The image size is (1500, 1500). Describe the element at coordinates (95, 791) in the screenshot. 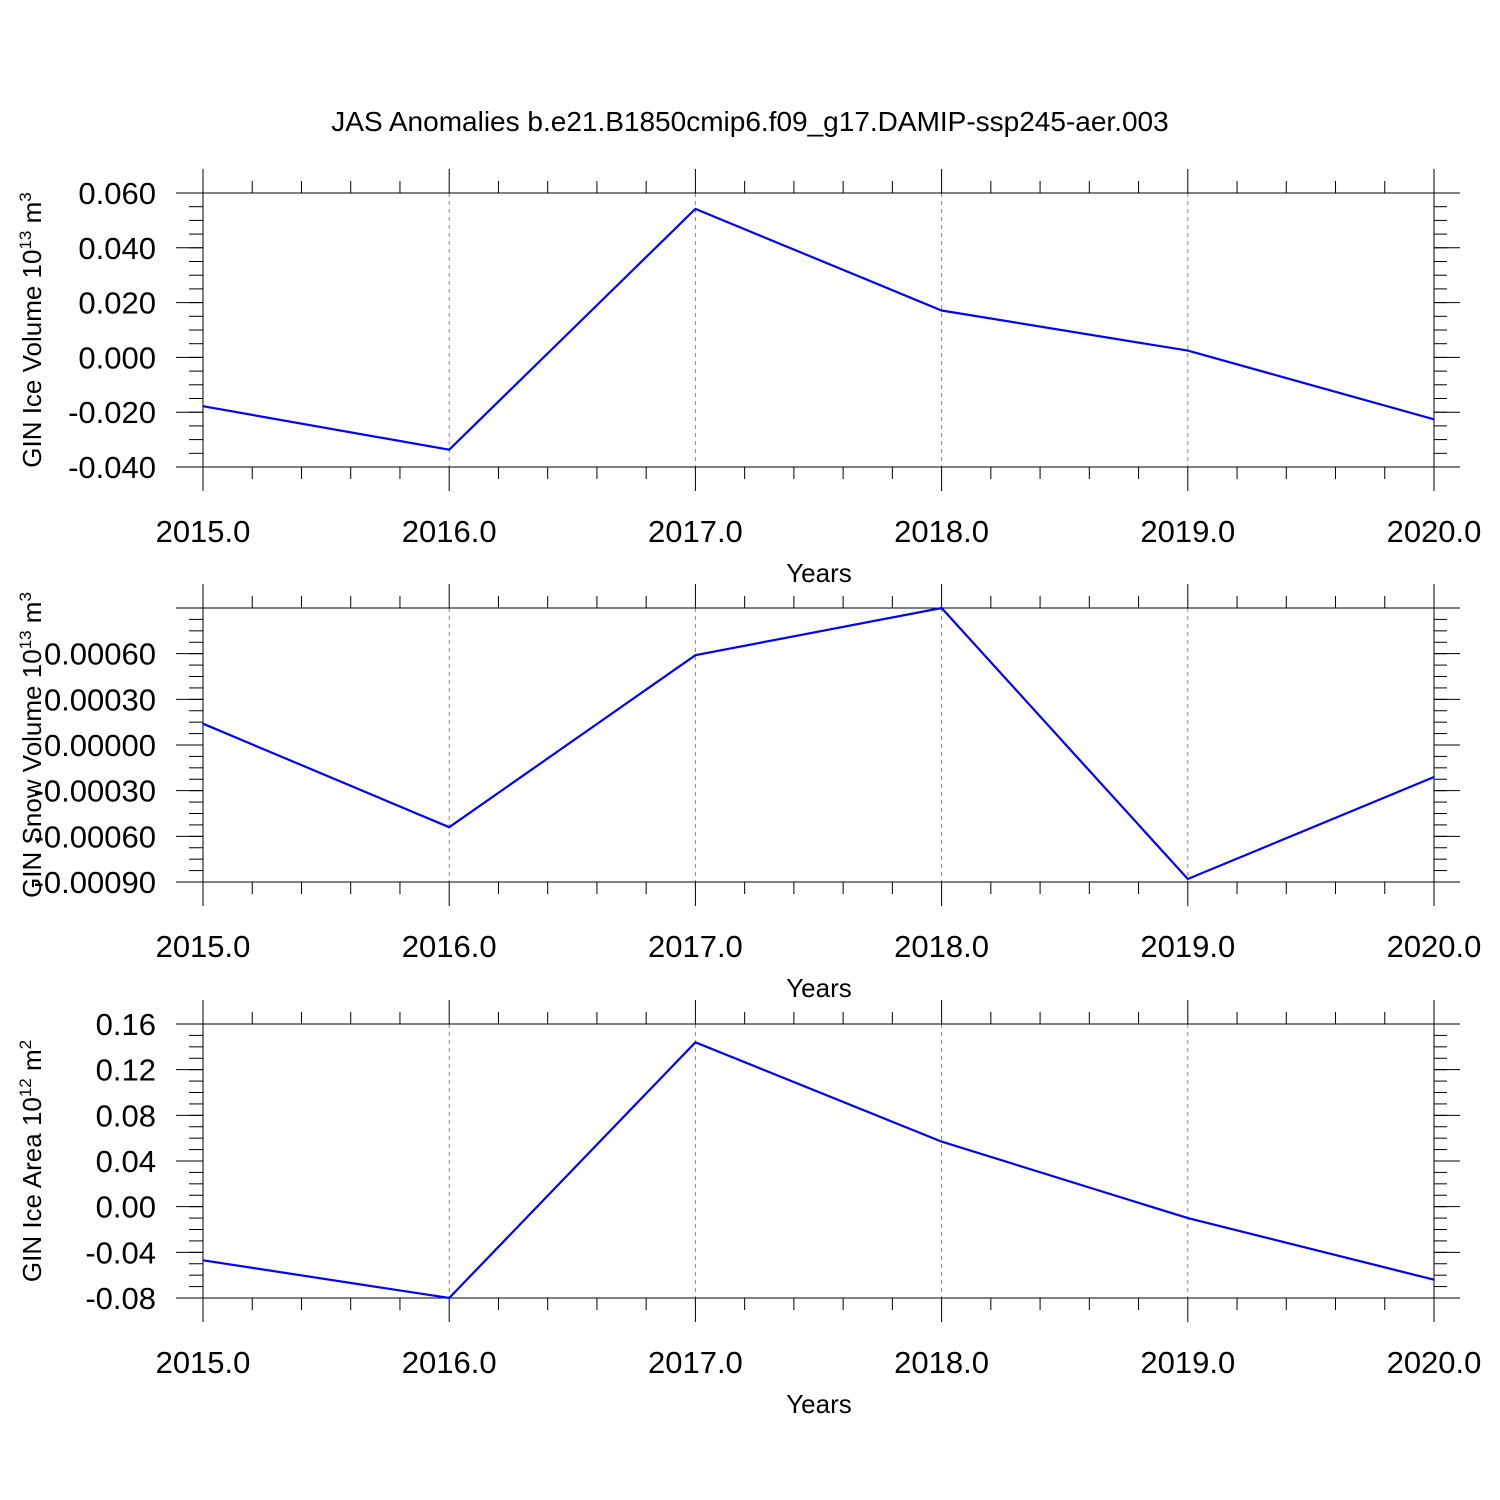

I see `y-tick-label: -0.00030` at that location.